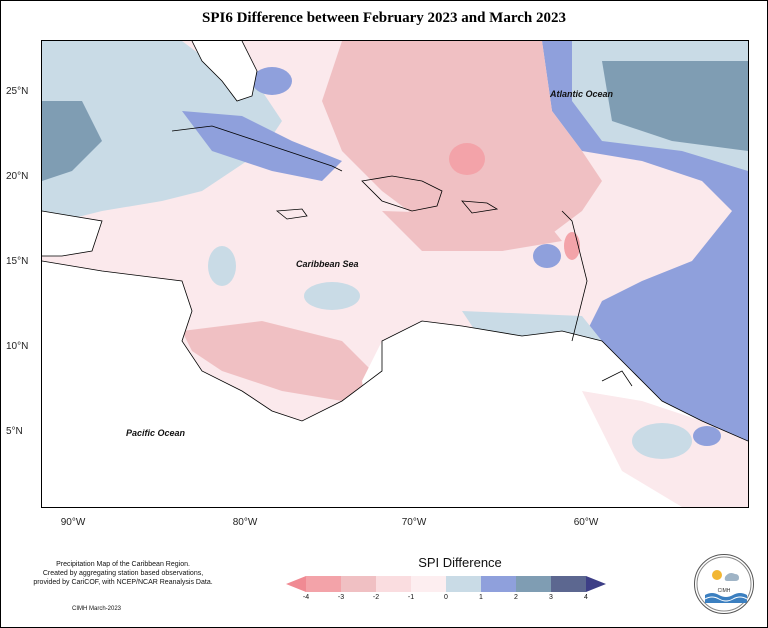 This screenshot has height=628, width=768. What do you see at coordinates (460, 562) in the screenshot?
I see `legend-title: SPI Difference` at bounding box center [460, 562].